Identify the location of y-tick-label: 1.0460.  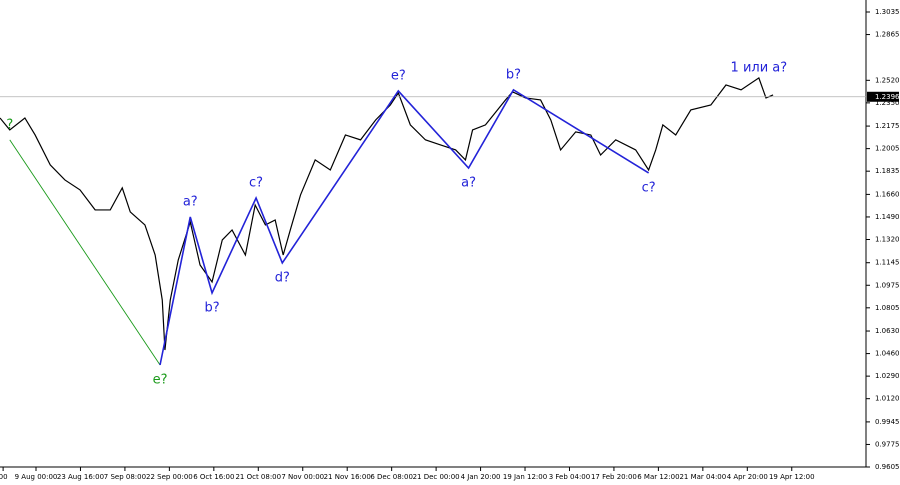
(887, 354).